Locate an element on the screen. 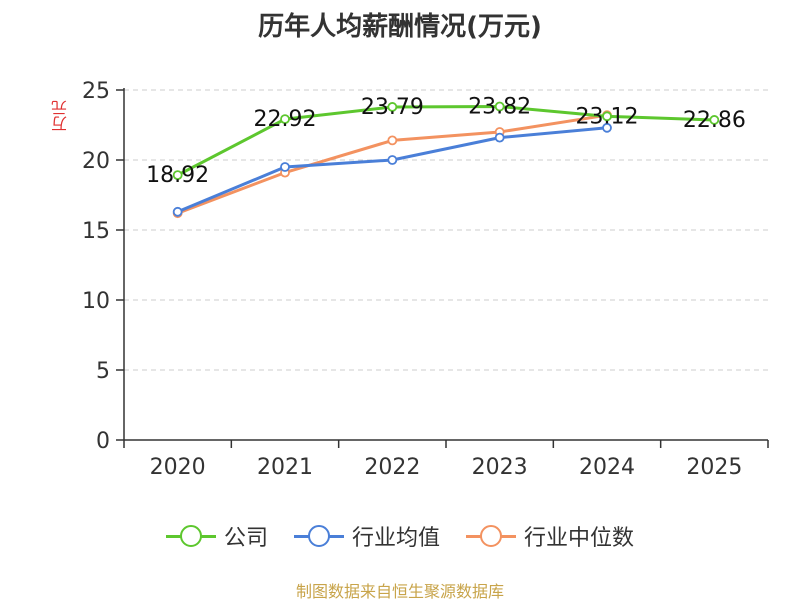 The image size is (800, 602). y-tick-label-0: 0 is located at coordinates (103, 441).